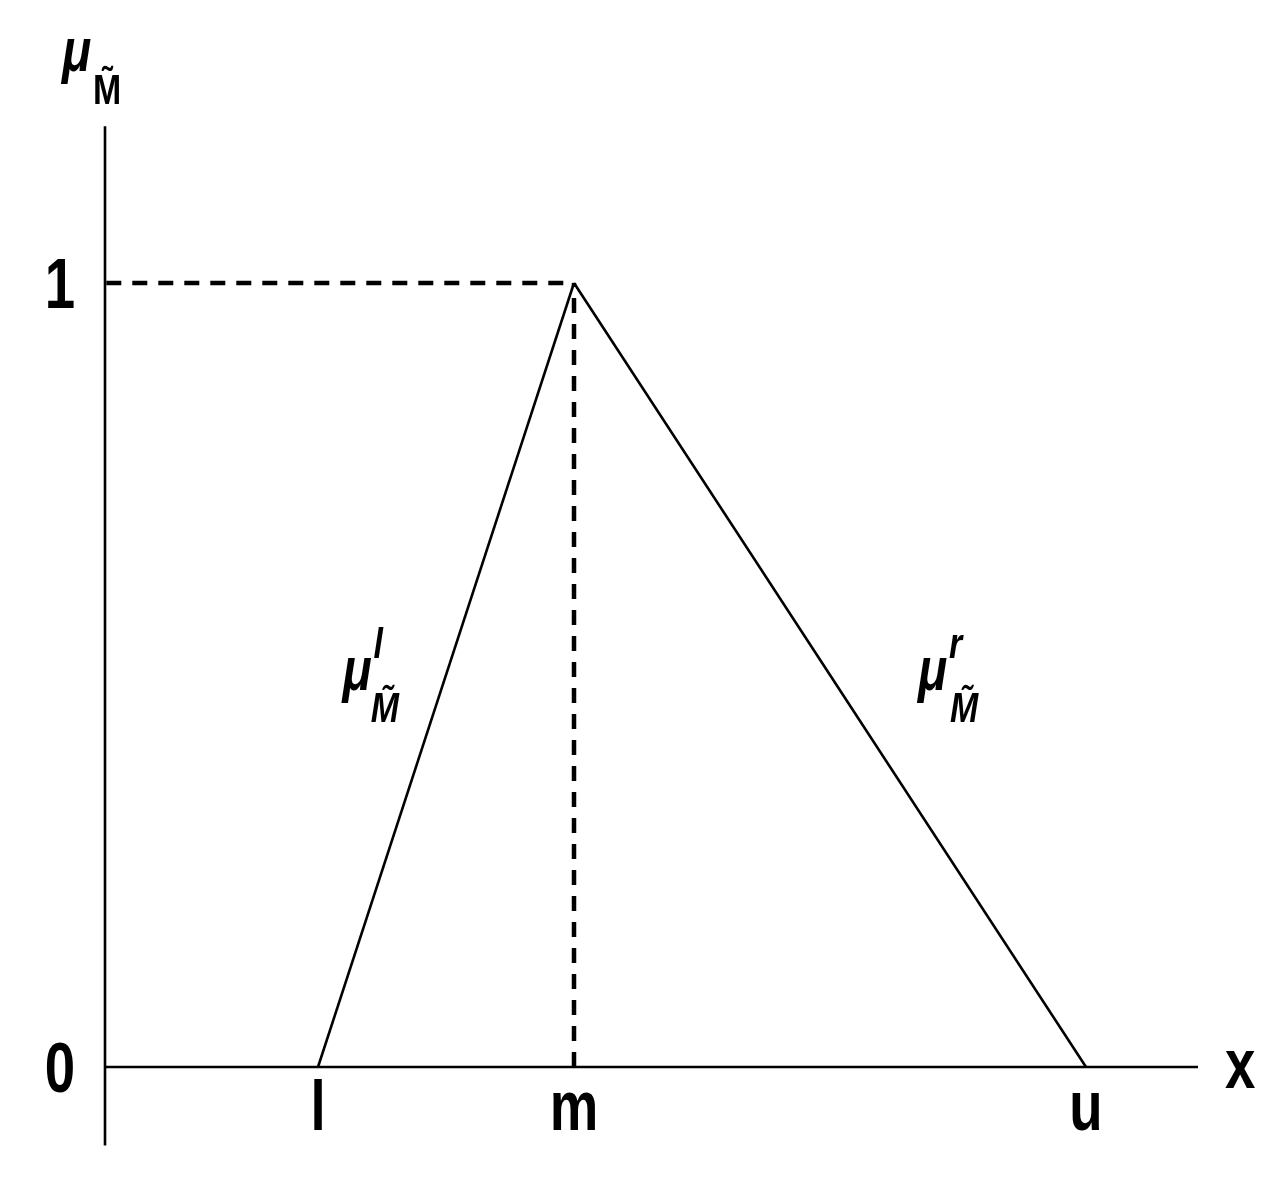 The width and height of the screenshot is (1283, 1179). What do you see at coordinates (318, 1105) in the screenshot?
I see `x-tick-label: l` at bounding box center [318, 1105].